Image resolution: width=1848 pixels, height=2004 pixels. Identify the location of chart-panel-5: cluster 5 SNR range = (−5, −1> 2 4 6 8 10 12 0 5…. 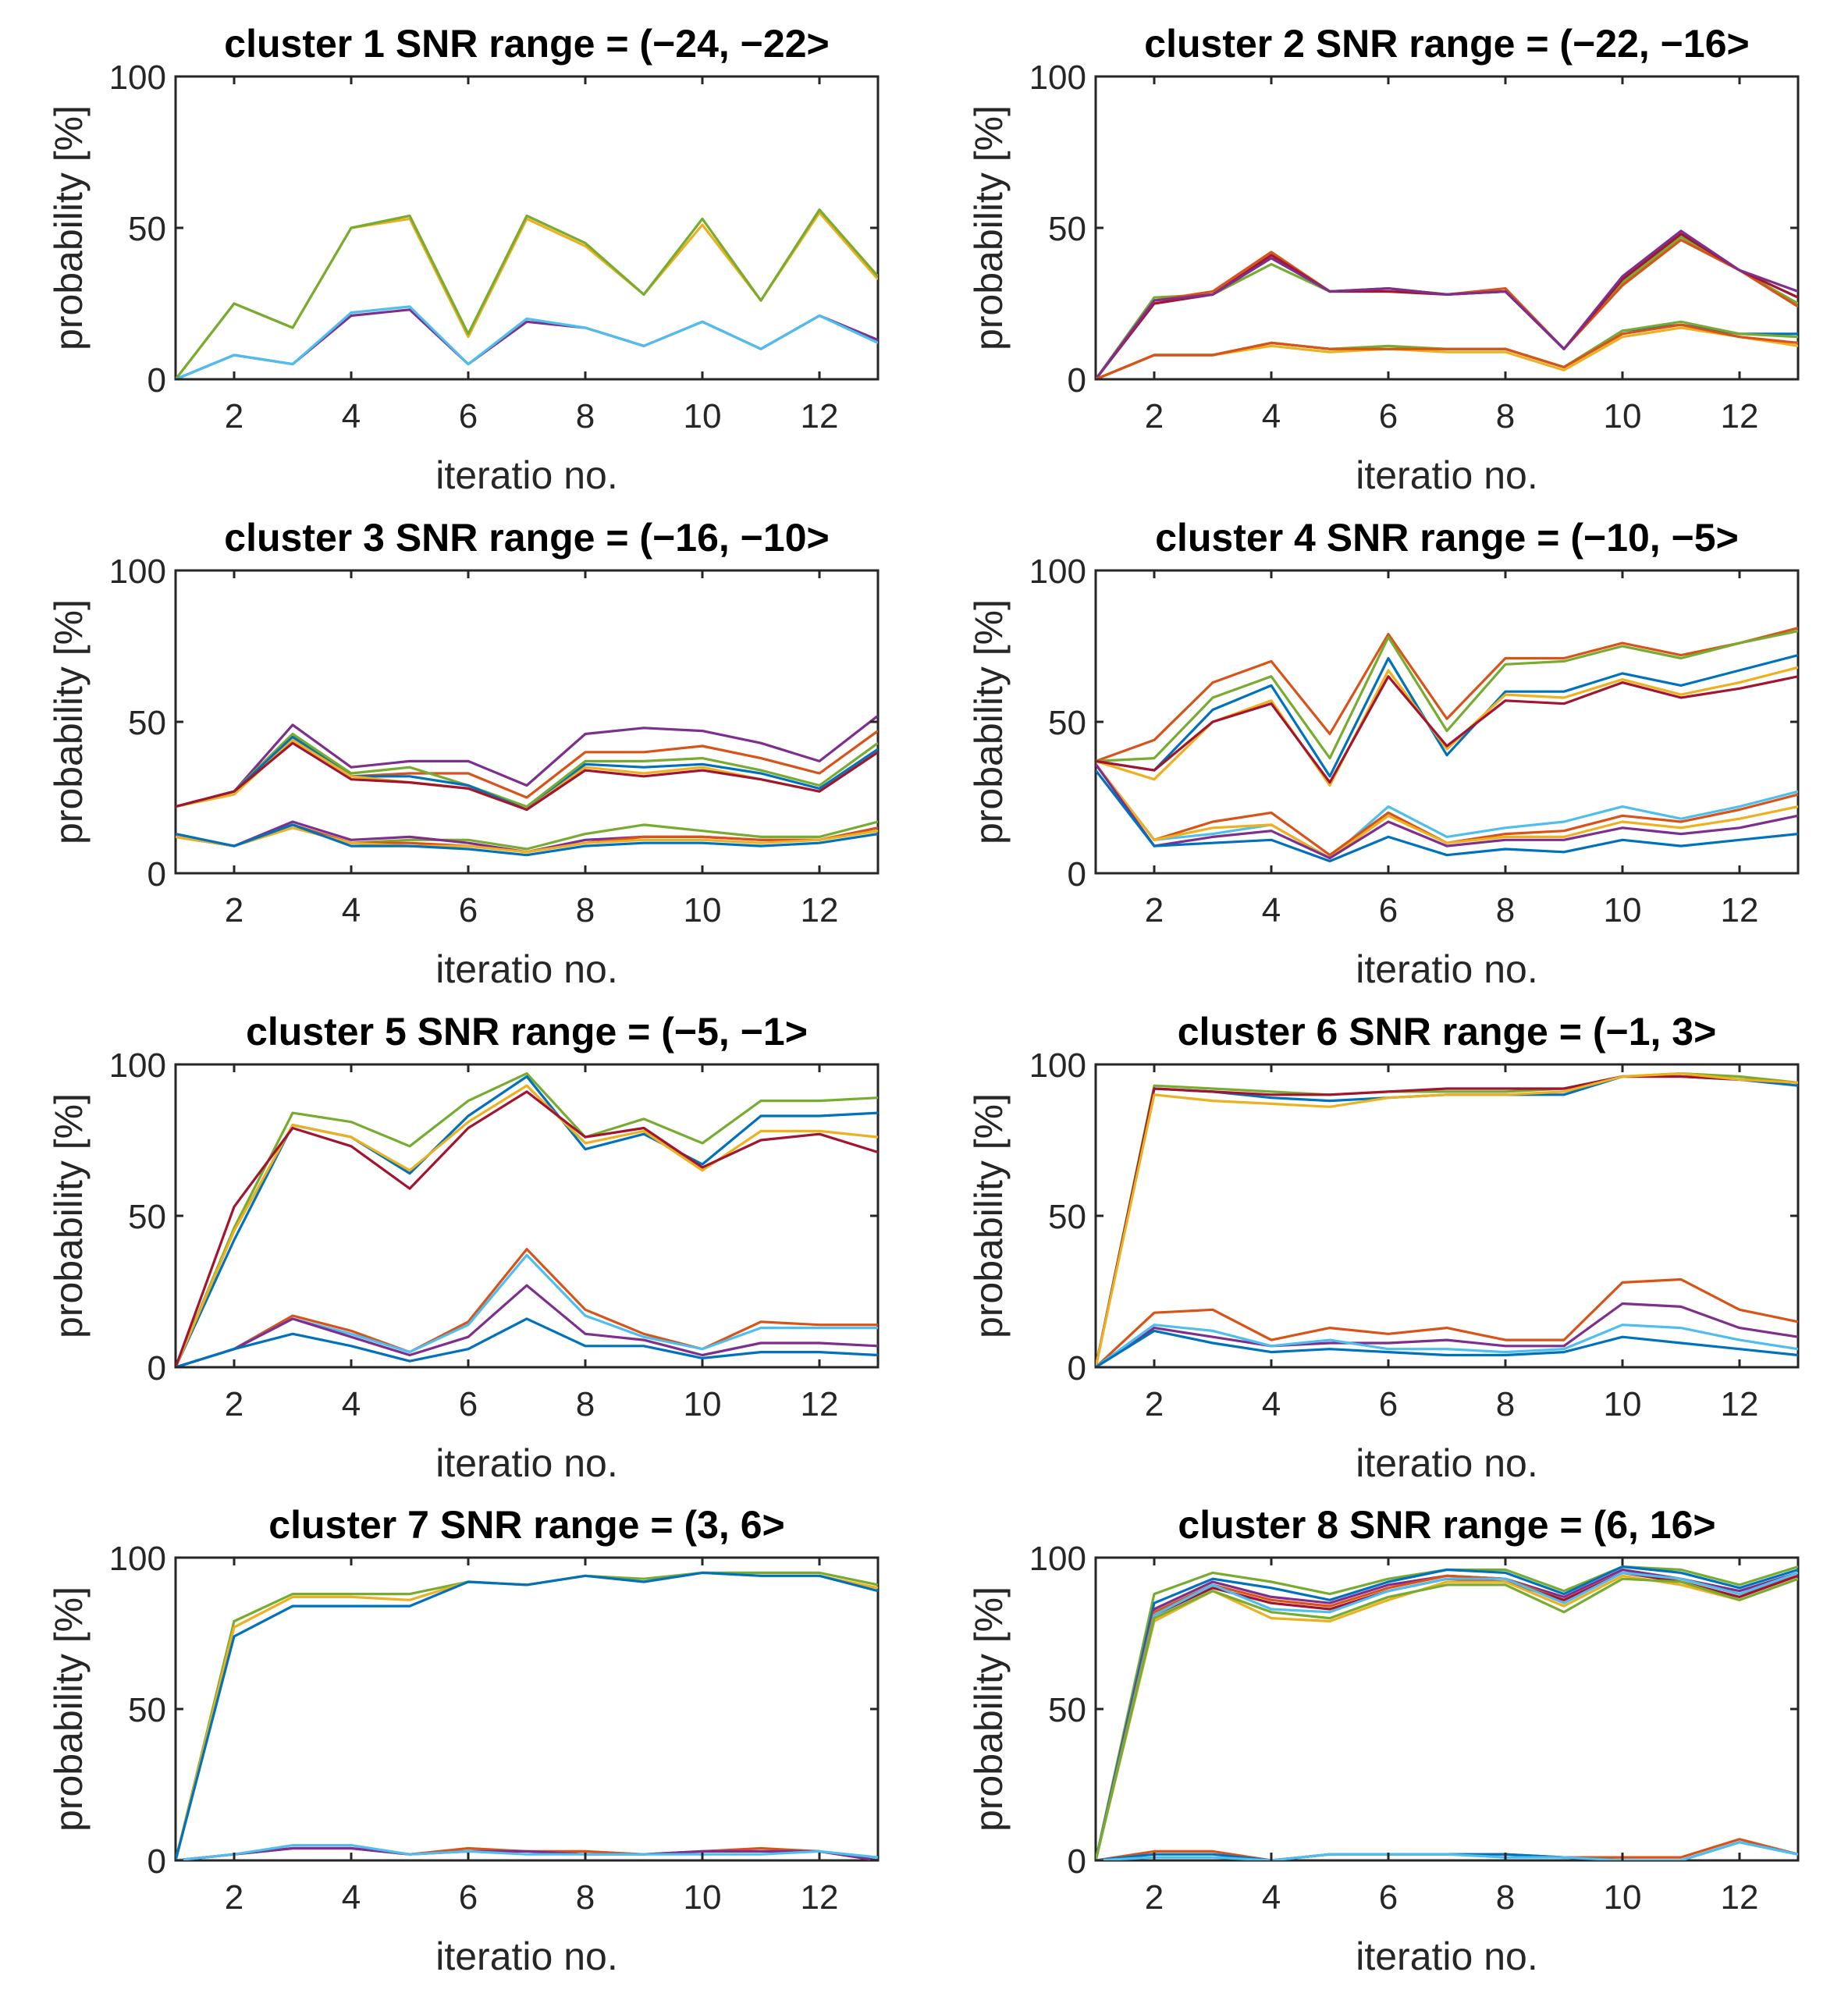
(463, 1248).